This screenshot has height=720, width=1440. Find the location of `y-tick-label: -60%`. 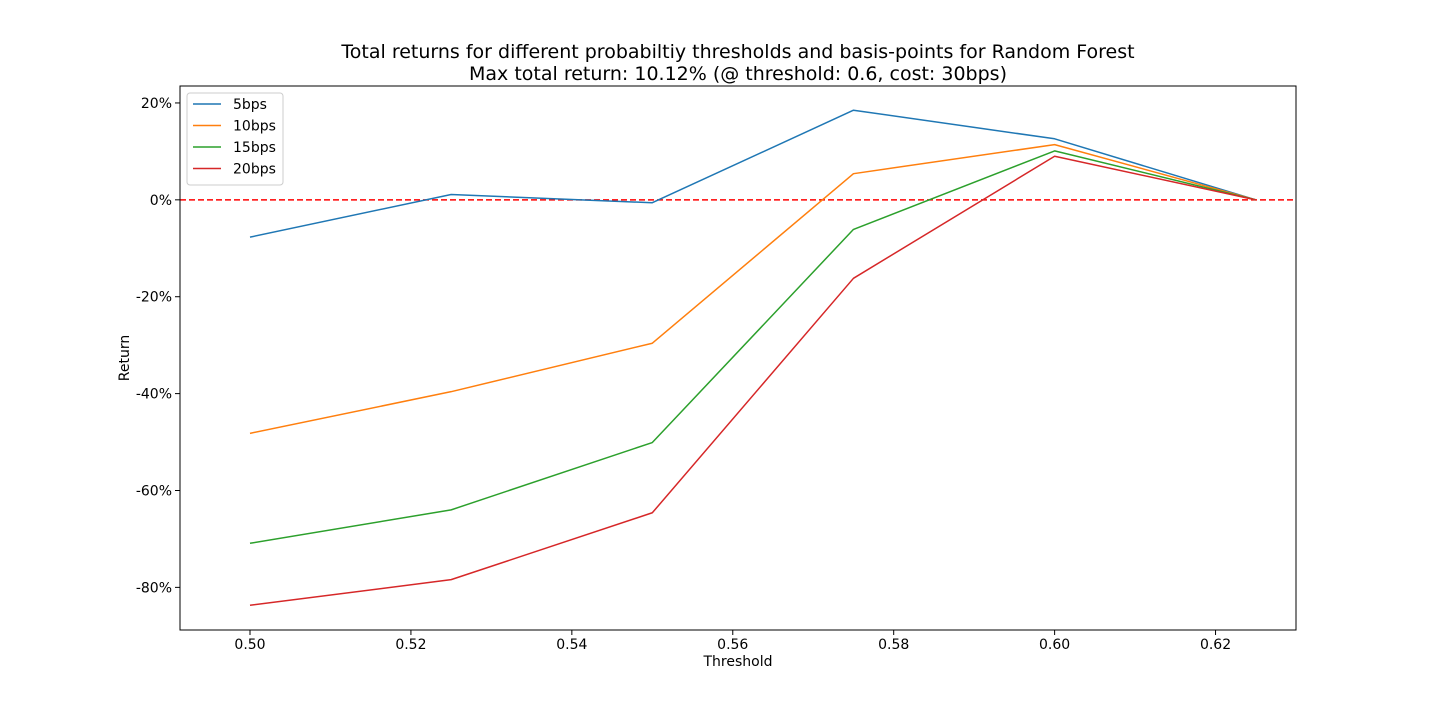

y-tick-label: -60% is located at coordinates (154, 491).